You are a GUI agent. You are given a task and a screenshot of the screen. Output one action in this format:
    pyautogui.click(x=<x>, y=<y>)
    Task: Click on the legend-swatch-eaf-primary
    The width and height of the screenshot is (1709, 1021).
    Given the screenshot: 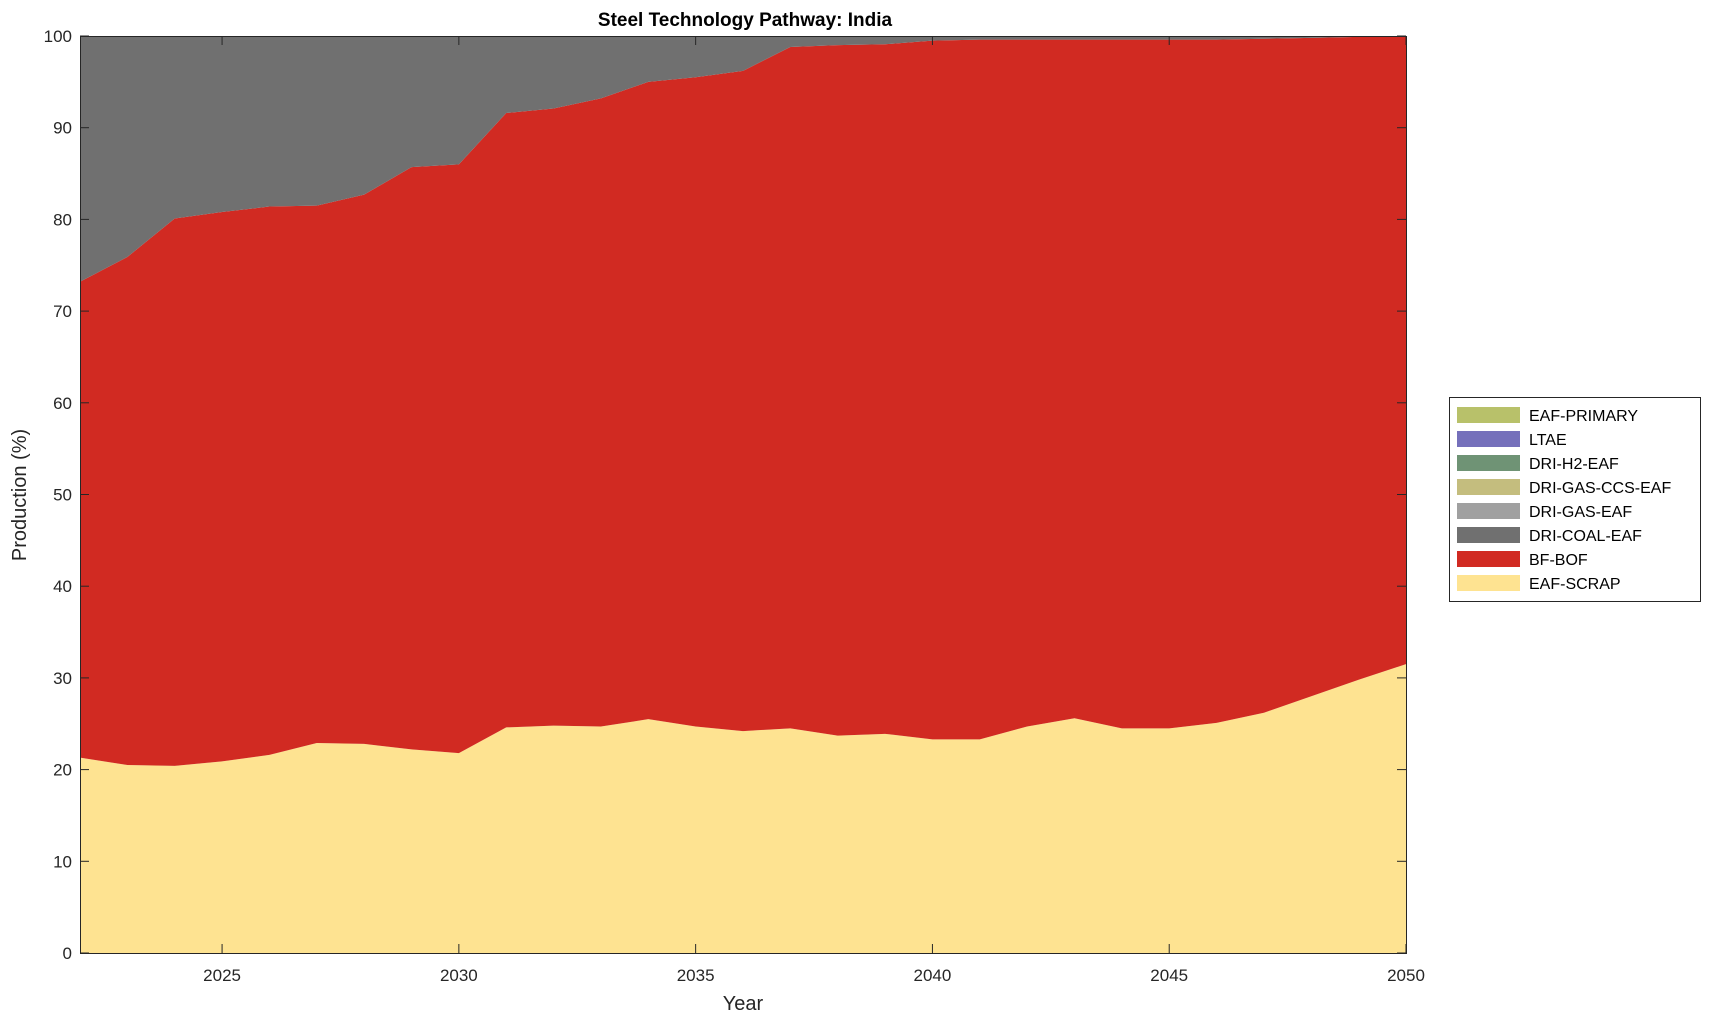 What is the action you would take?
    pyautogui.click(x=1488, y=415)
    